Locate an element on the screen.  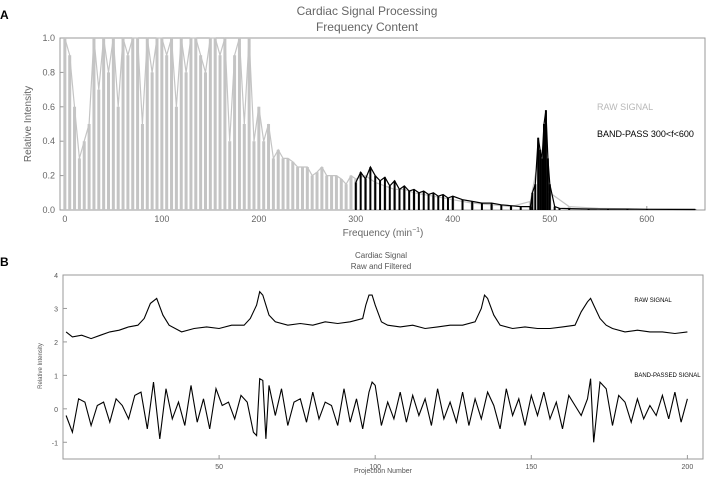
legend-band-pass: BAND-PASS 300<f<600 is located at coordinates (645, 134).